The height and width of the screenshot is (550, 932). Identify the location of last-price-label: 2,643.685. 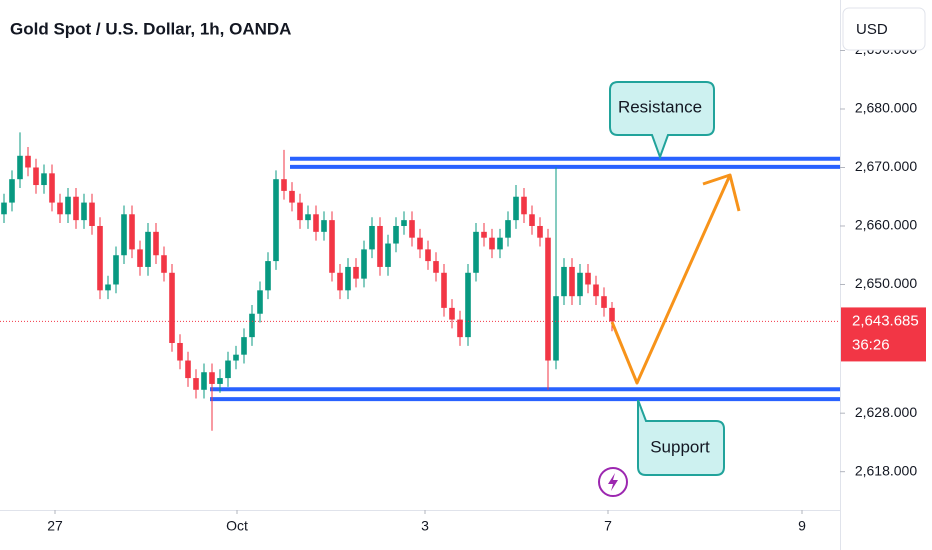
(885, 320).